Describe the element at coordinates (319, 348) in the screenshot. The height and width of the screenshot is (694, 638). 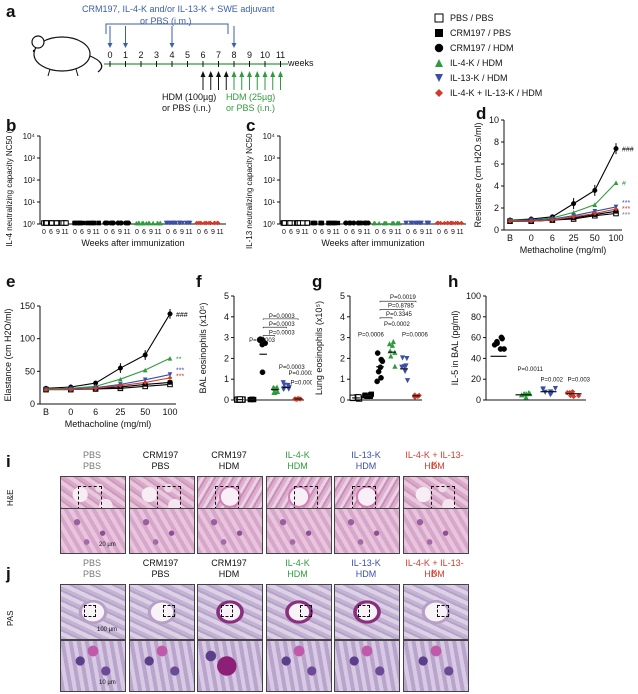
I see `y-axis-label: Lung eosinophils (x10⁵)` at that location.